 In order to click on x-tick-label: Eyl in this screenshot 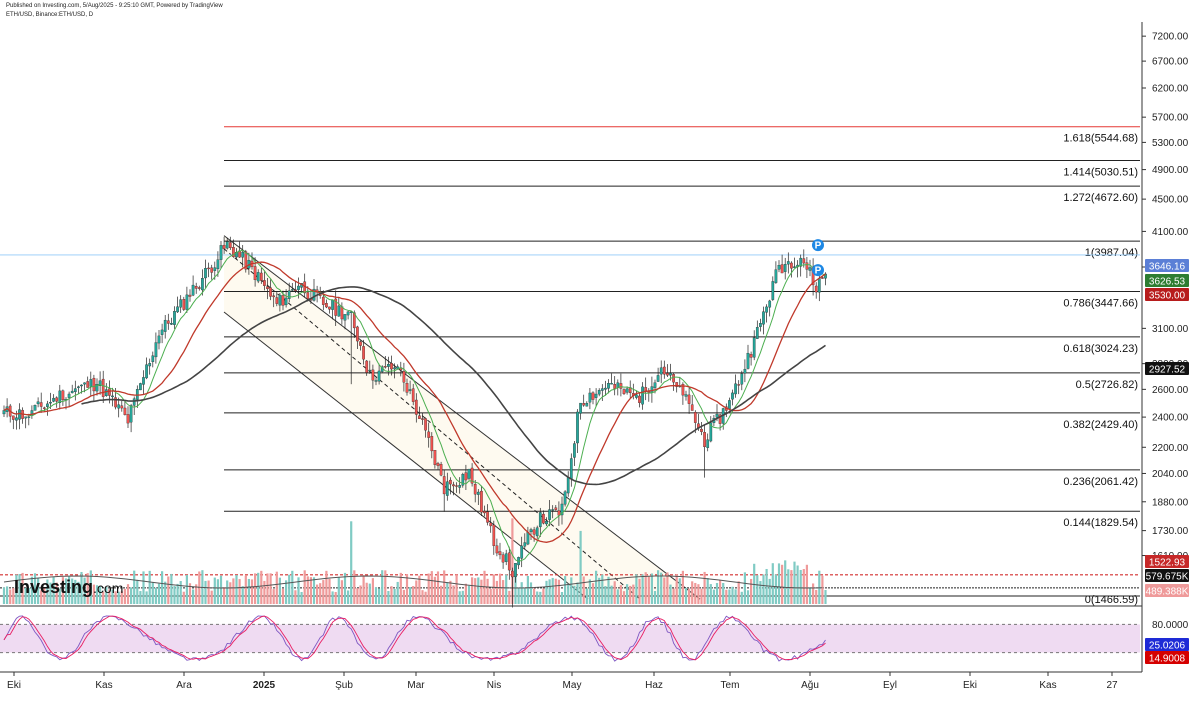, I will do `click(890, 685)`.